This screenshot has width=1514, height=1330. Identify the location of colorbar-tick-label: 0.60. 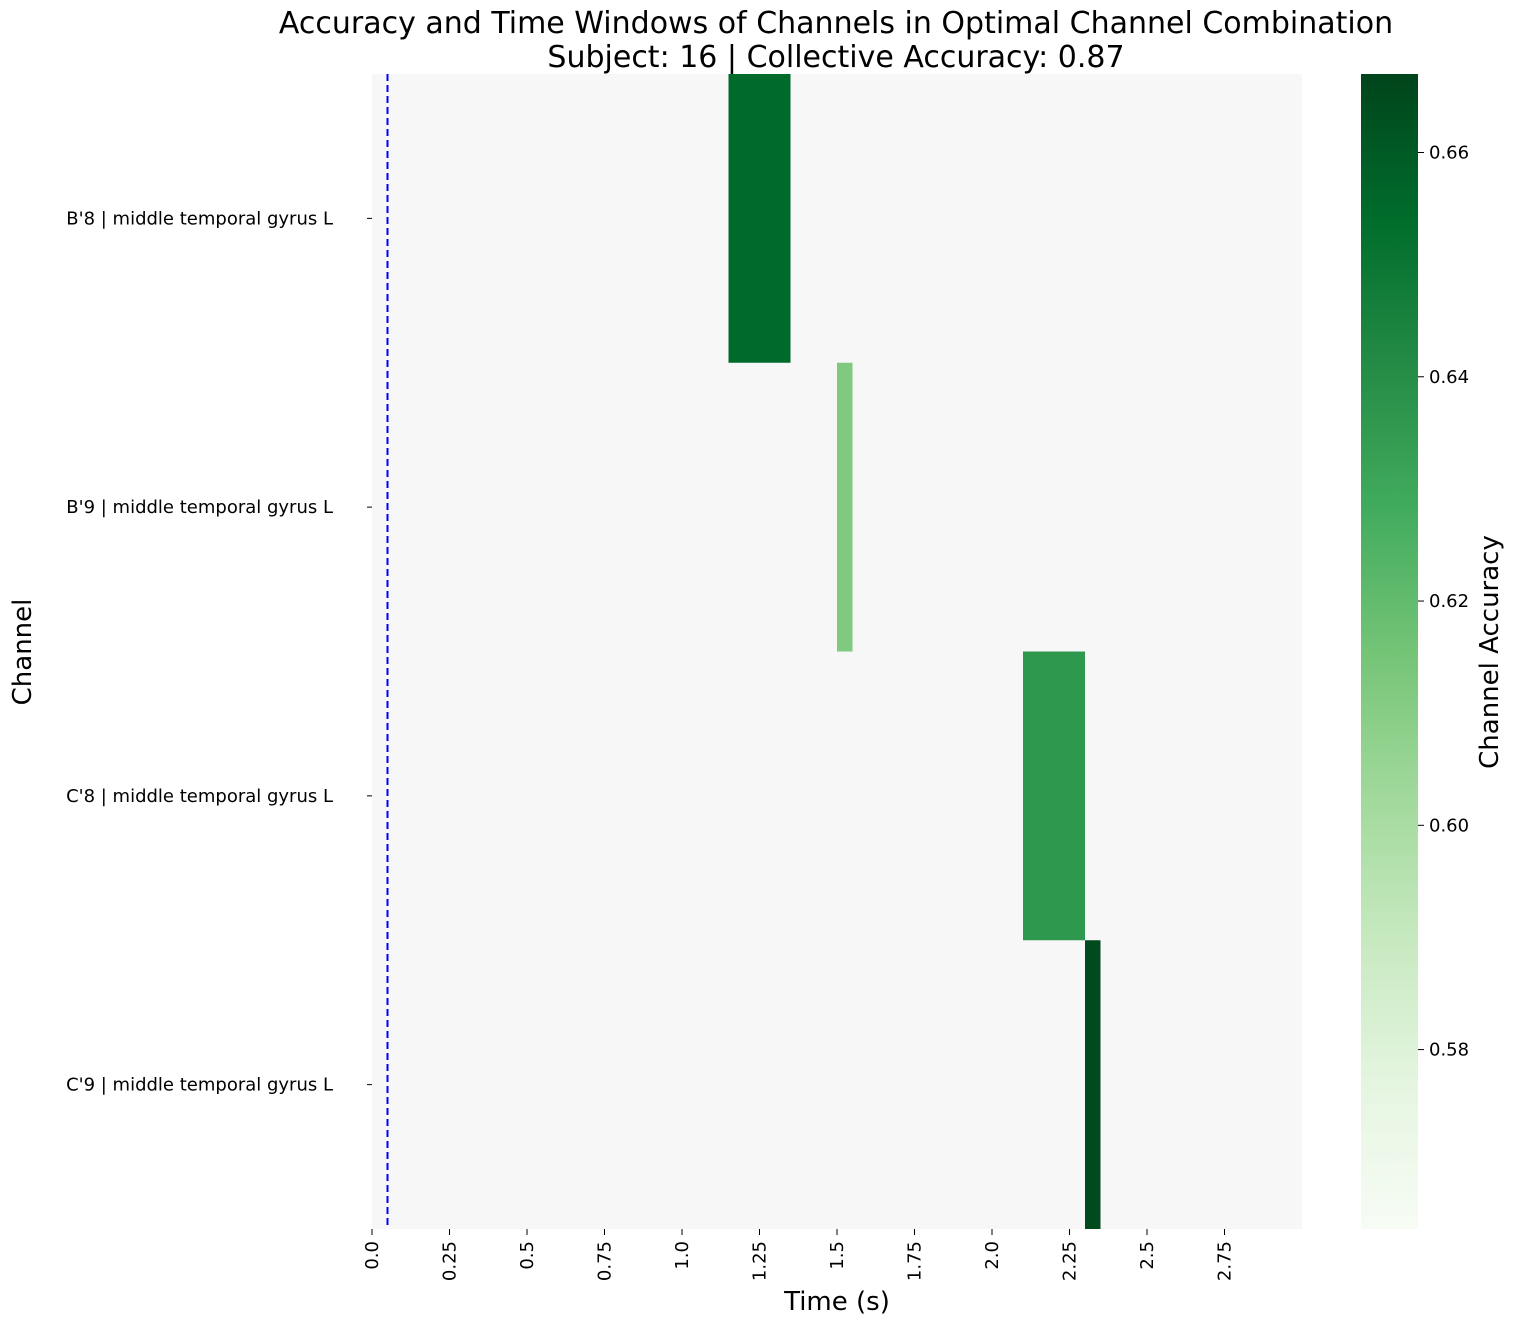
(1449, 825).